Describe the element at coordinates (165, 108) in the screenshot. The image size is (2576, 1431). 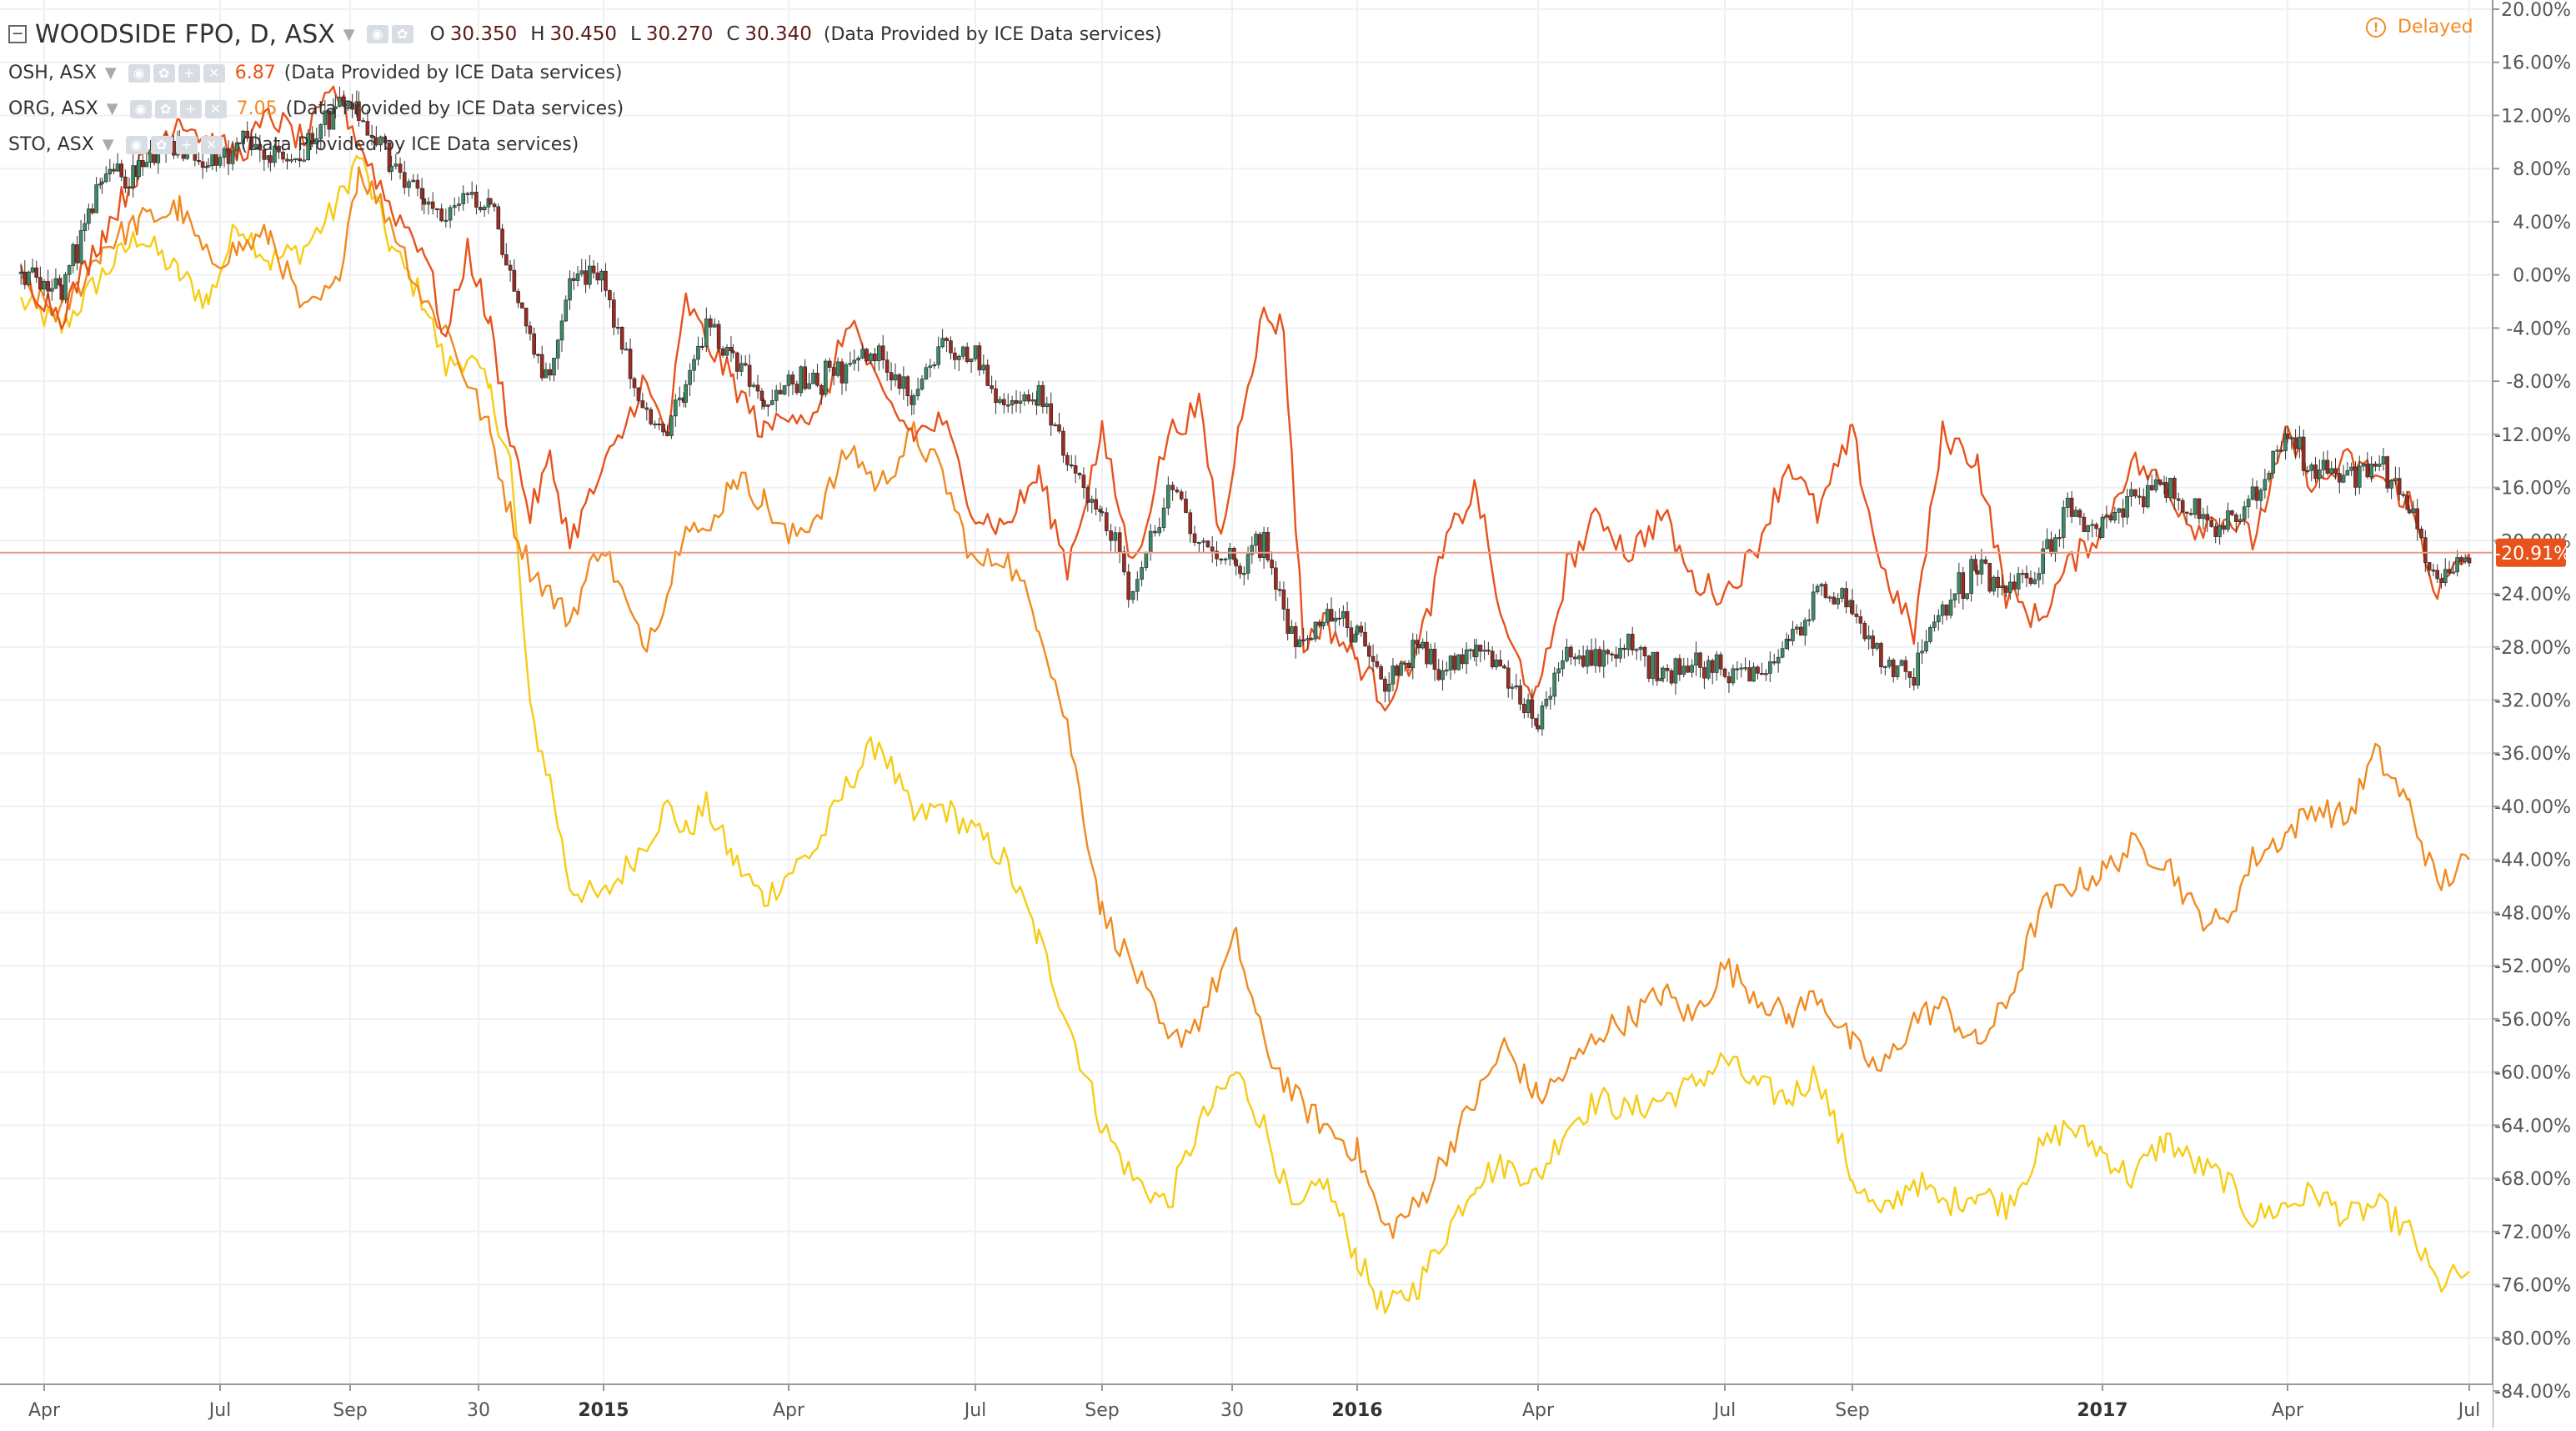
I see `gear-icon: ✿` at that location.